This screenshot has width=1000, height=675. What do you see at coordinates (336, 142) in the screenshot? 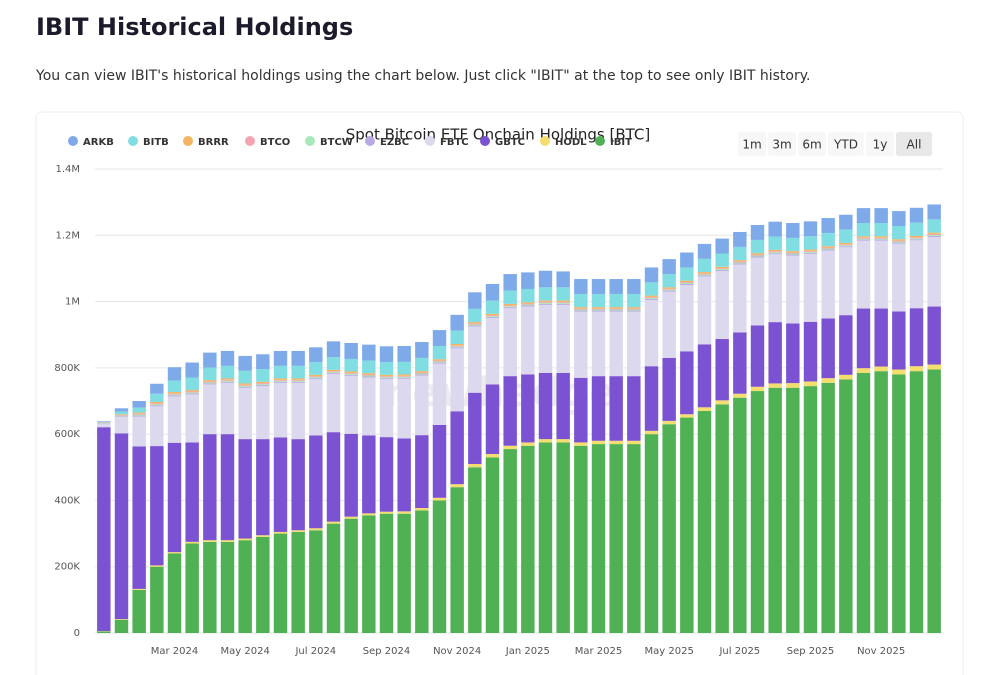
I see `legend-label: BTCW` at bounding box center [336, 142].